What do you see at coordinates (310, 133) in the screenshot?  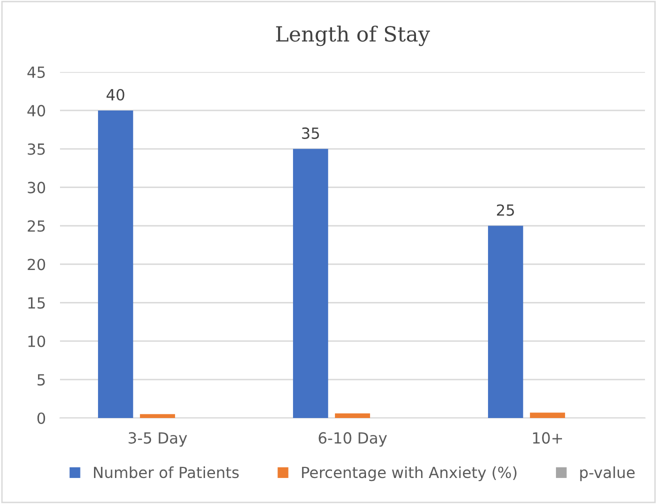 I see `data-label: 35` at bounding box center [310, 133].